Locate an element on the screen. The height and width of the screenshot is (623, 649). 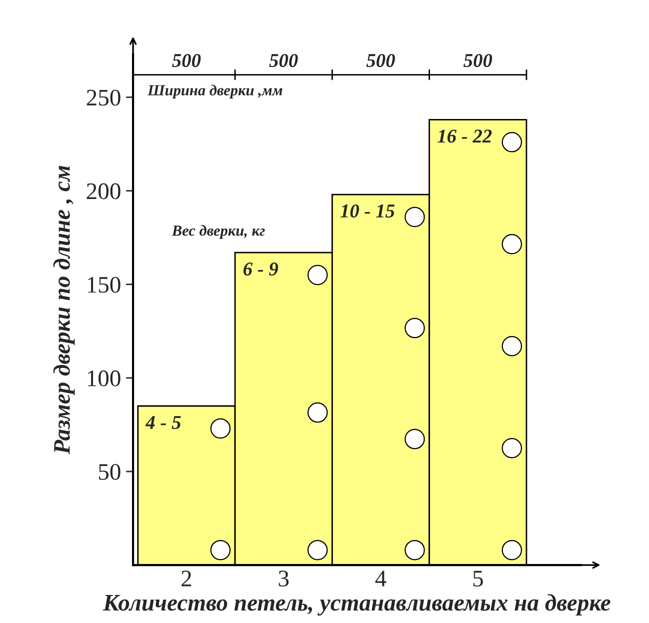
annotation: Ширина дверки ,мм is located at coordinates (214, 91).